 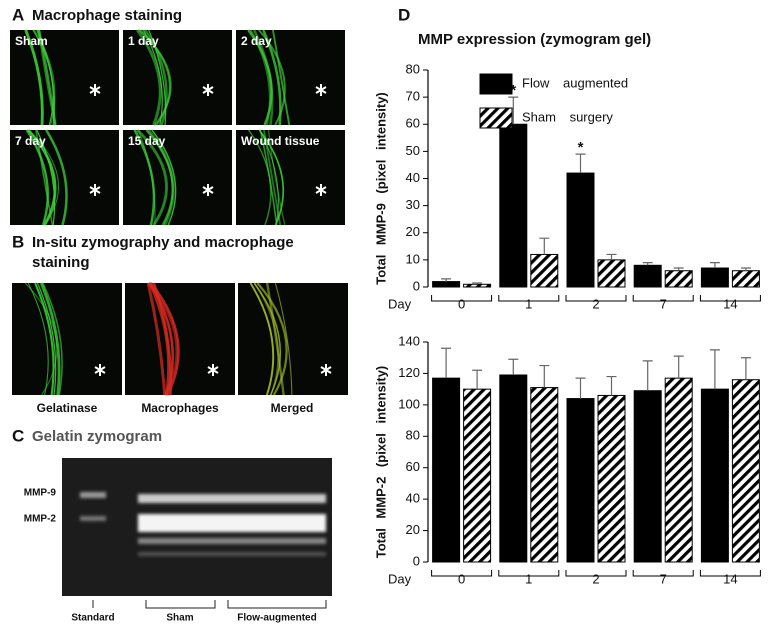 I want to click on panel-title: In-situ zymography and macrophage, so click(x=163, y=242).